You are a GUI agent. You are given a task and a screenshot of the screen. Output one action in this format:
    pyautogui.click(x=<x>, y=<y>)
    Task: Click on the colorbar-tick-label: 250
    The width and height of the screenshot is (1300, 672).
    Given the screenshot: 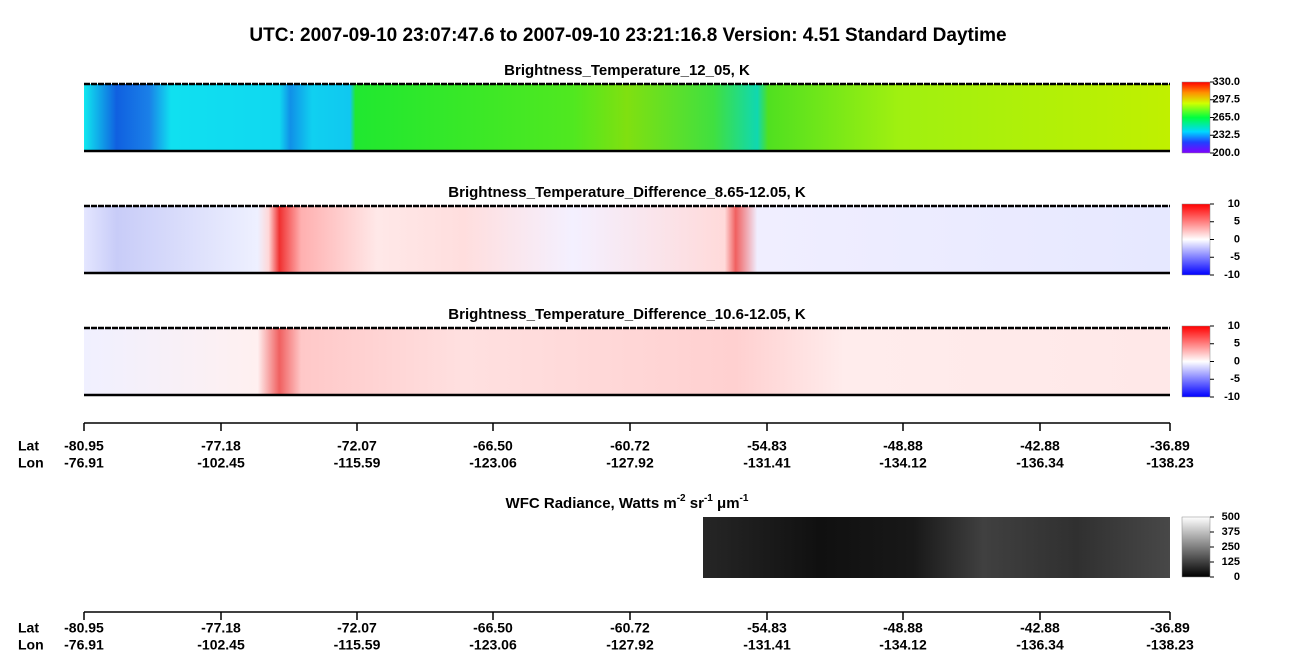 What is the action you would take?
    pyautogui.click(x=1231, y=547)
    